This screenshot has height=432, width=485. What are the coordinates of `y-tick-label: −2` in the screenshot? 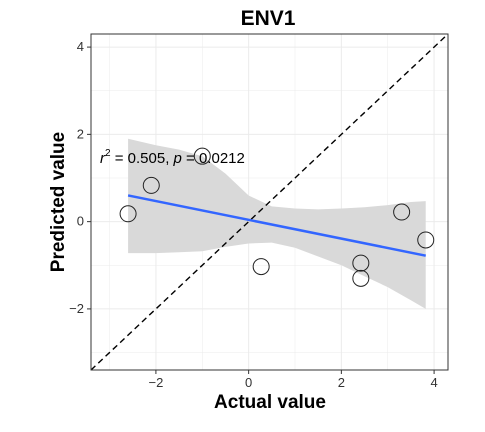 It's located at (76, 308).